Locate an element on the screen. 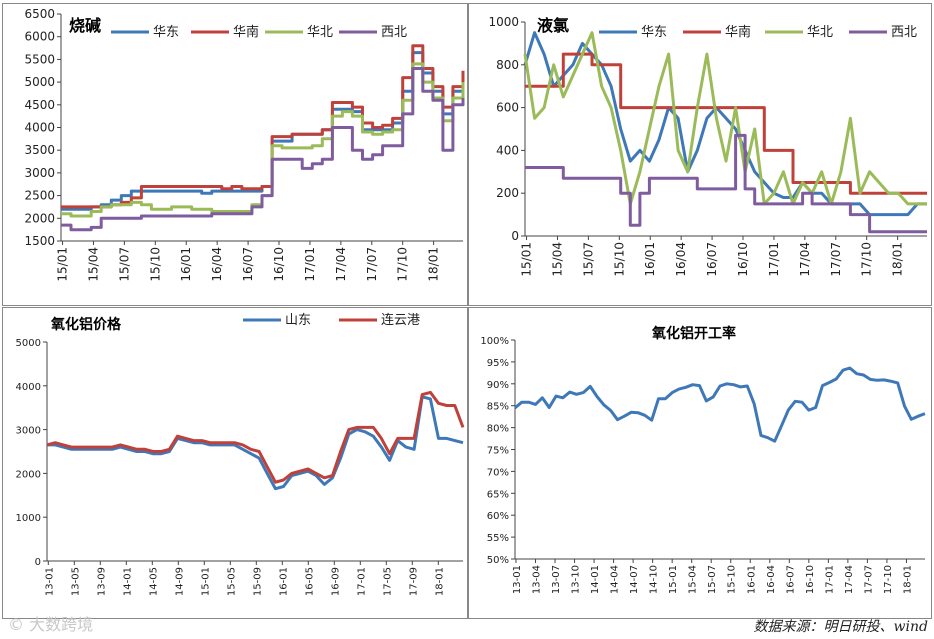 The height and width of the screenshot is (639, 934). x-tick-label: 13-09 is located at coordinates (101, 581).